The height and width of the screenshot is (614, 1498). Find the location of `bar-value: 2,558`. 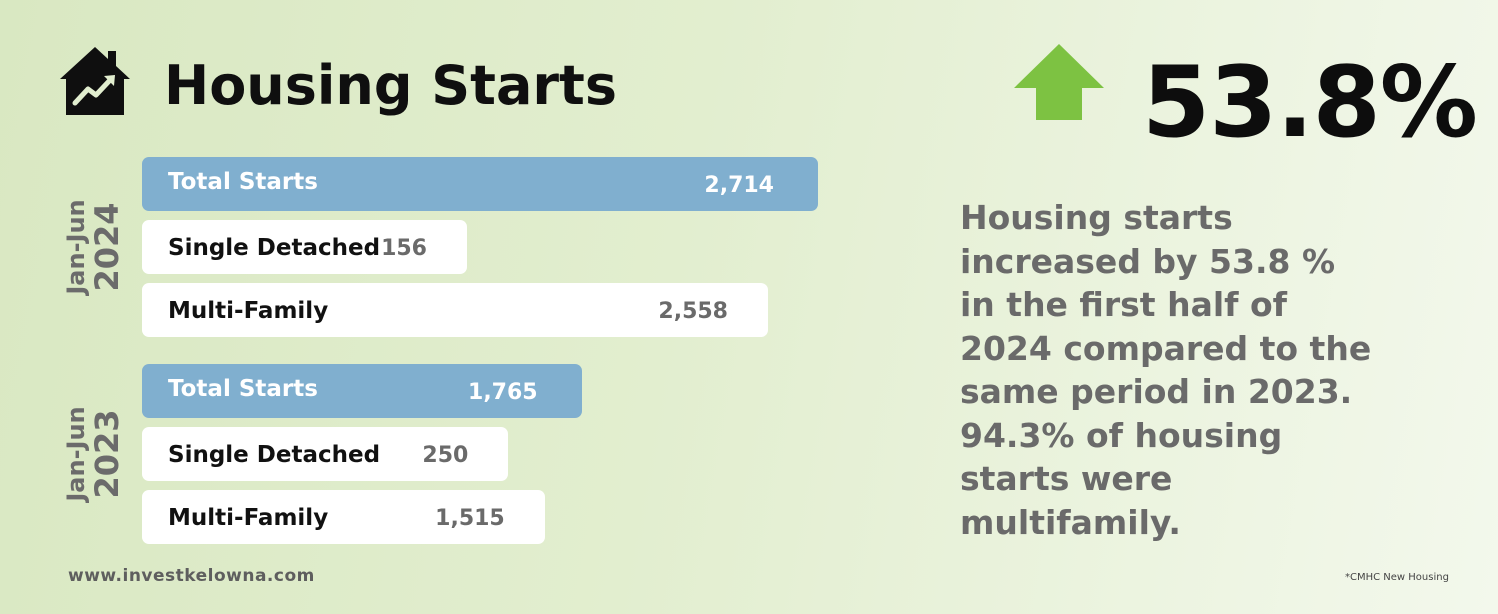

bar-value: 2,558 is located at coordinates (693, 311).